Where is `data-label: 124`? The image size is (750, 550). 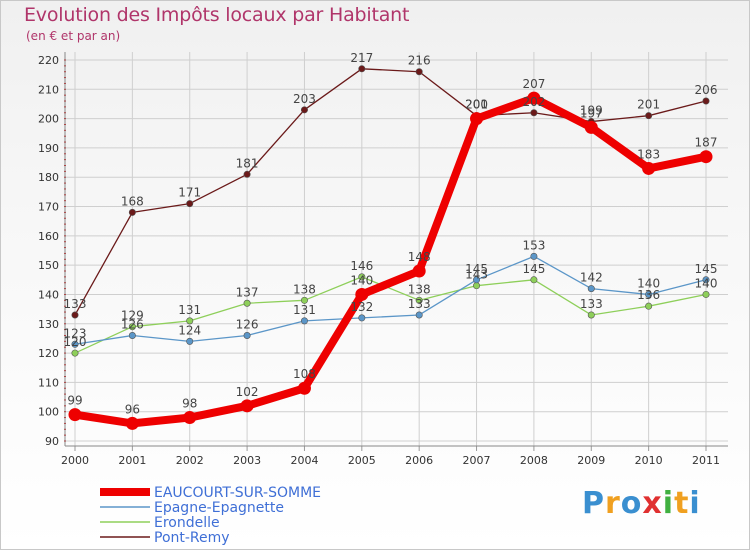 data-label: 124 is located at coordinates (189, 330).